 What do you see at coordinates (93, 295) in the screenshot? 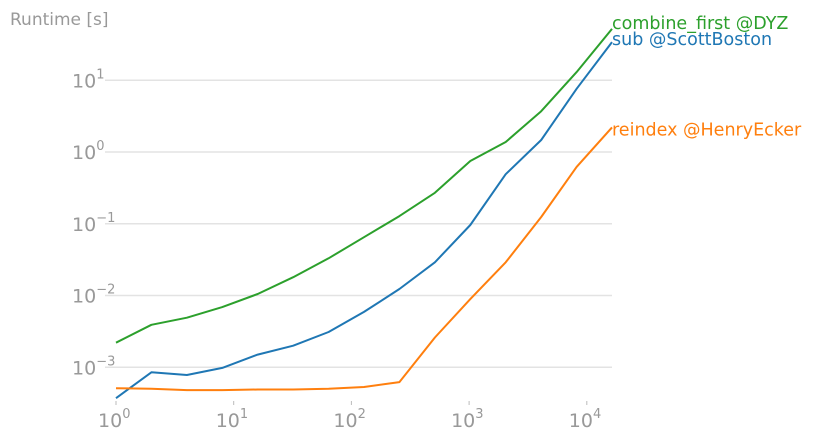
I see `y-tick-label: 10⁻²` at bounding box center [93, 295].